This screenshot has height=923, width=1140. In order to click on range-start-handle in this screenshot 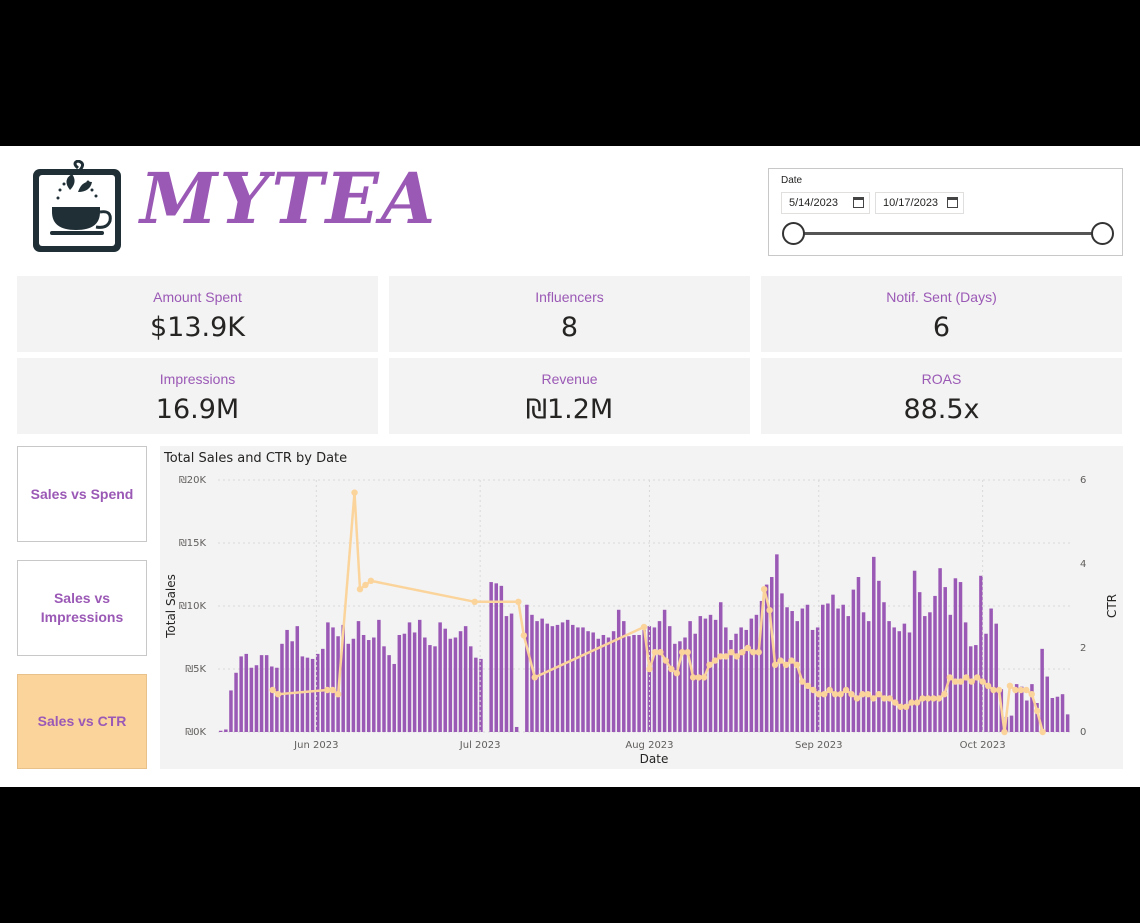, I will do `click(793, 233)`.